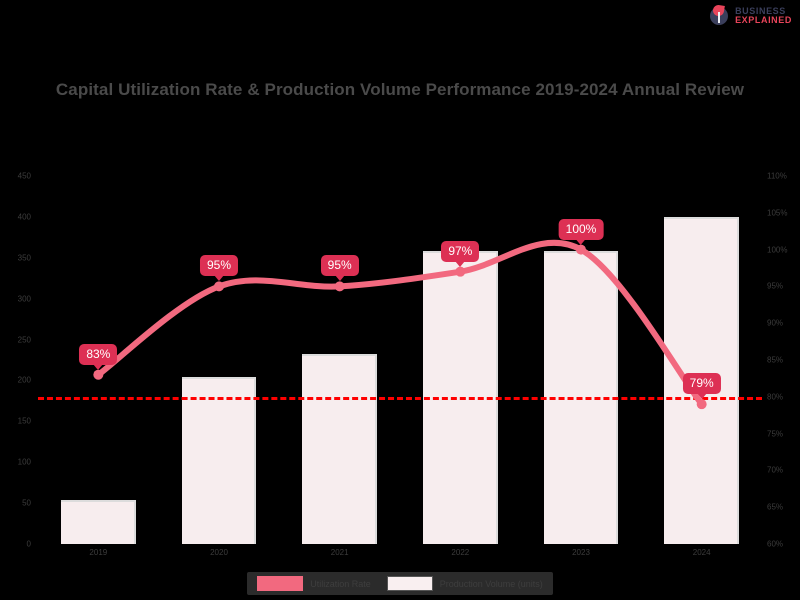  Describe the element at coordinates (24, 176) in the screenshot. I see `y-tick-left: 450` at that location.